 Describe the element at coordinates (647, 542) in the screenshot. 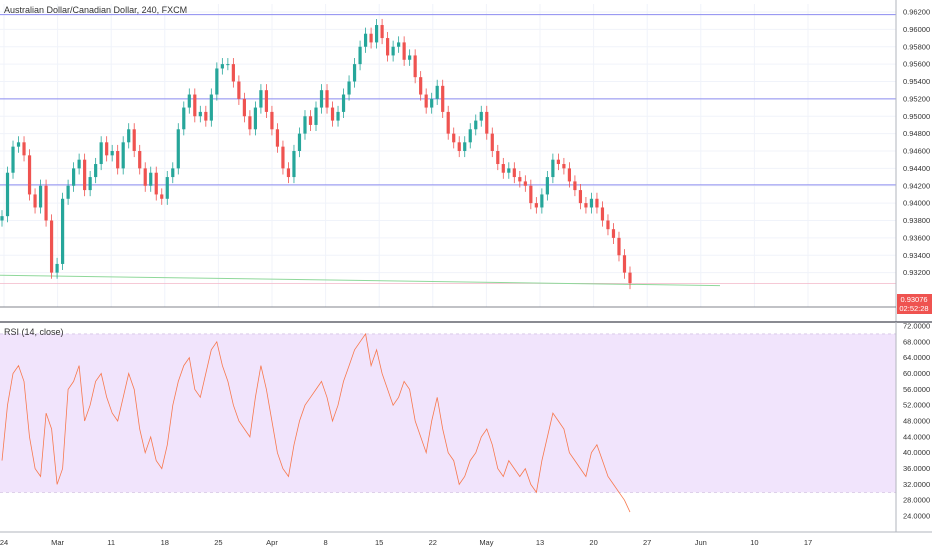

I see `time-tick-label: 27` at that location.